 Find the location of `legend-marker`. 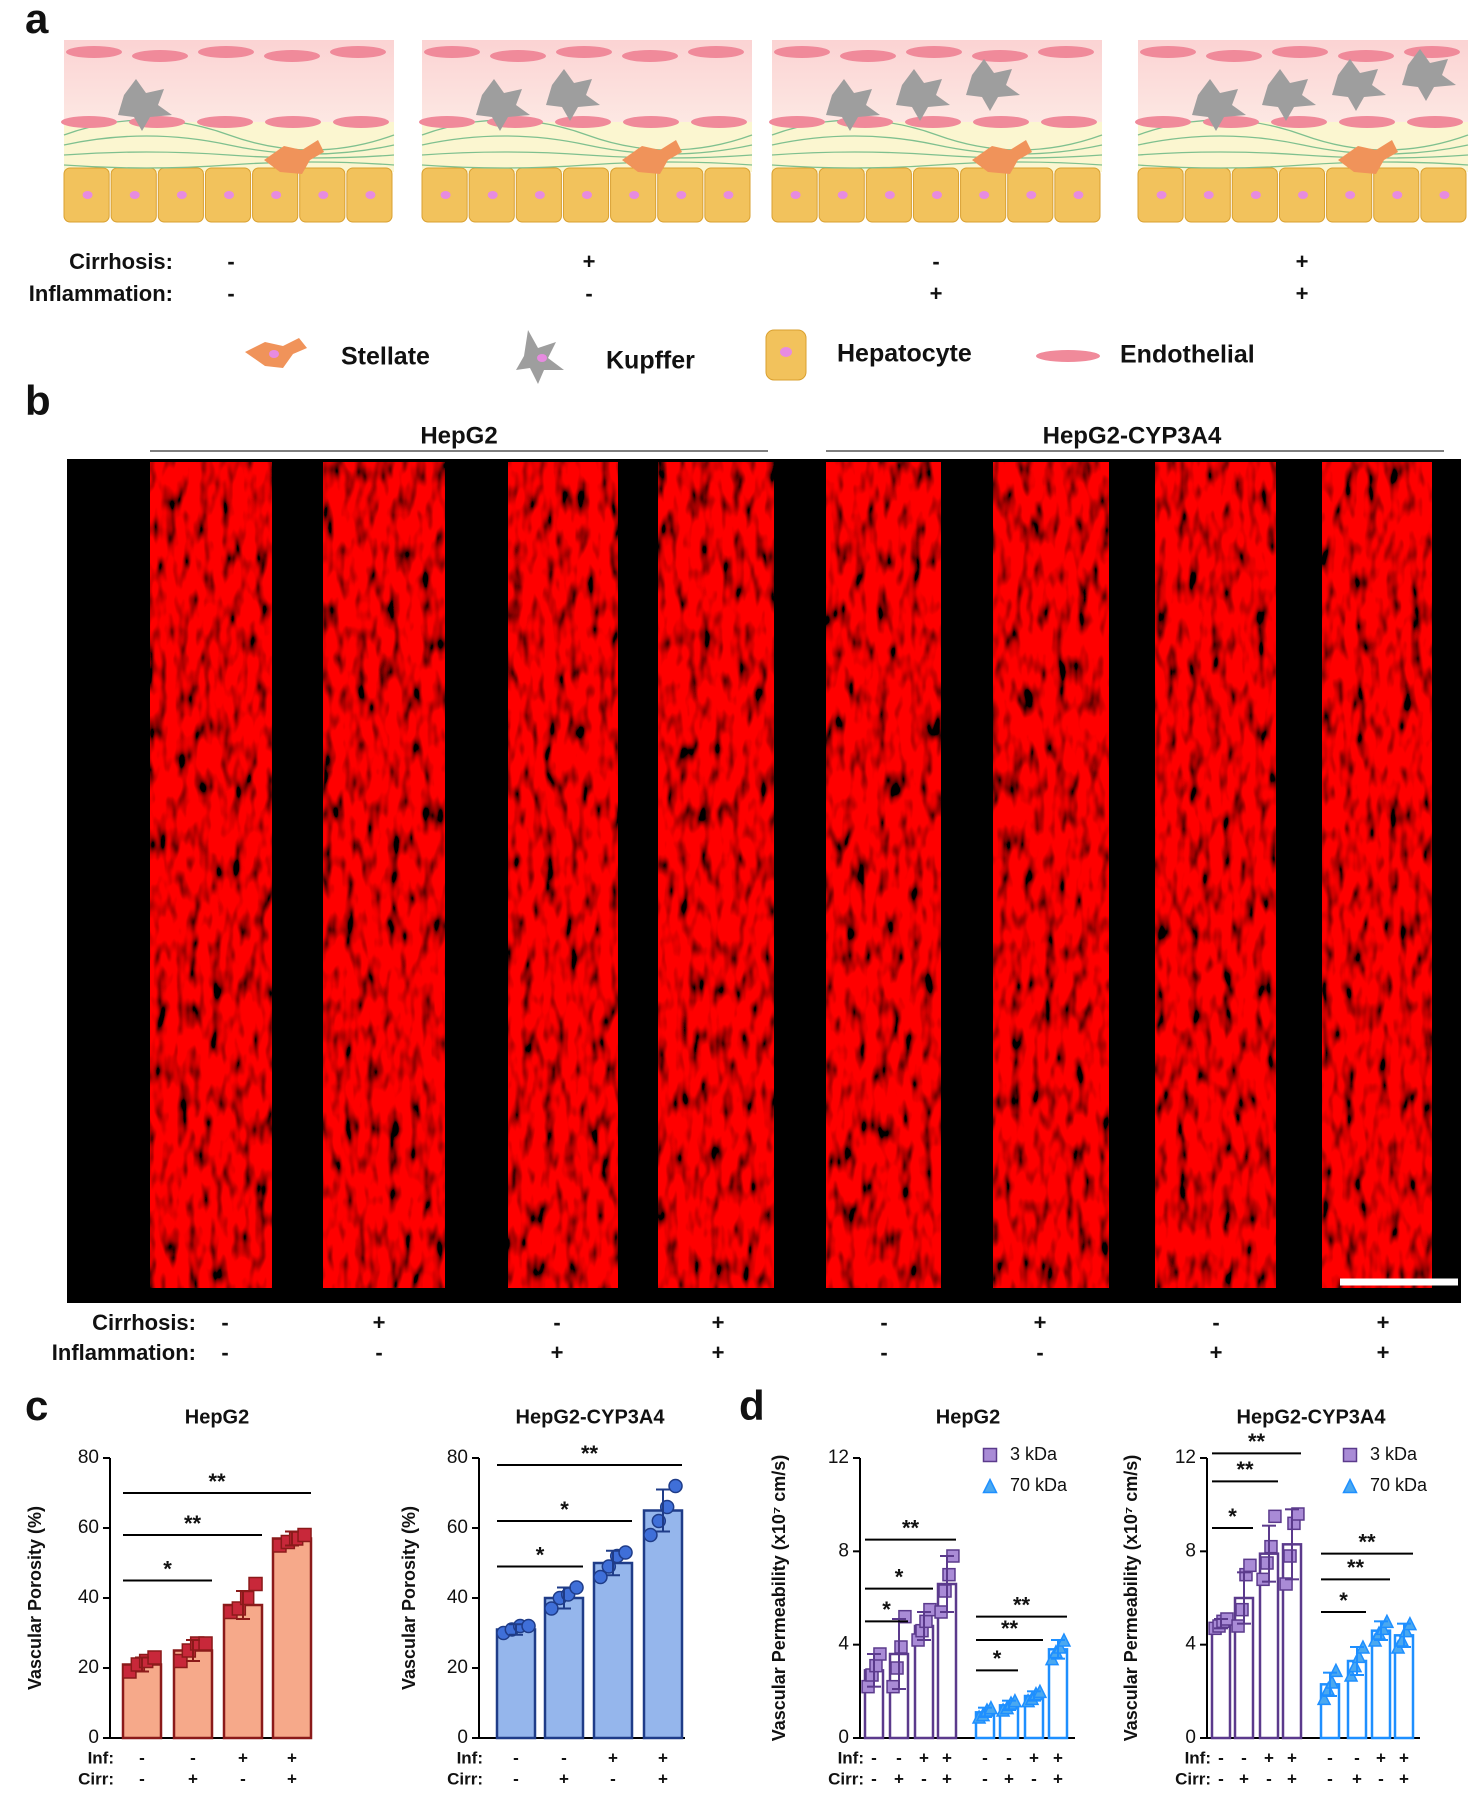

legend-marker is located at coordinates (1350, 1485).